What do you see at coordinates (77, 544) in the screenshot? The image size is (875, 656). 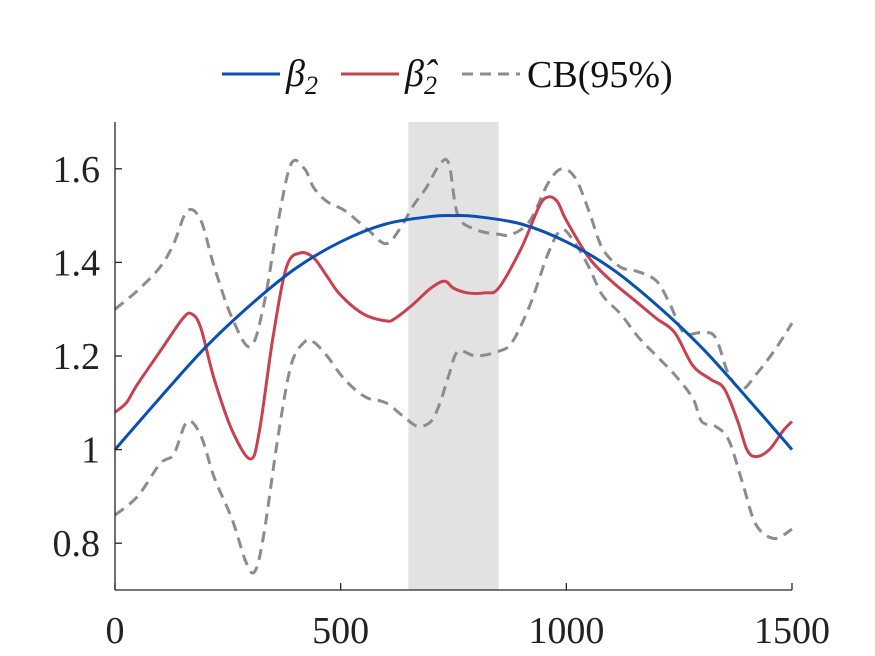 I see `y-tick-label: 0.8` at bounding box center [77, 544].